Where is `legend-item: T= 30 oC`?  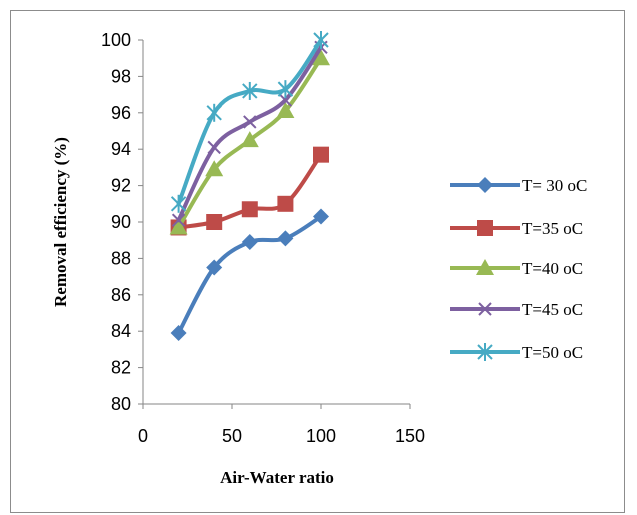 legend-item: T= 30 oC is located at coordinates (518, 185).